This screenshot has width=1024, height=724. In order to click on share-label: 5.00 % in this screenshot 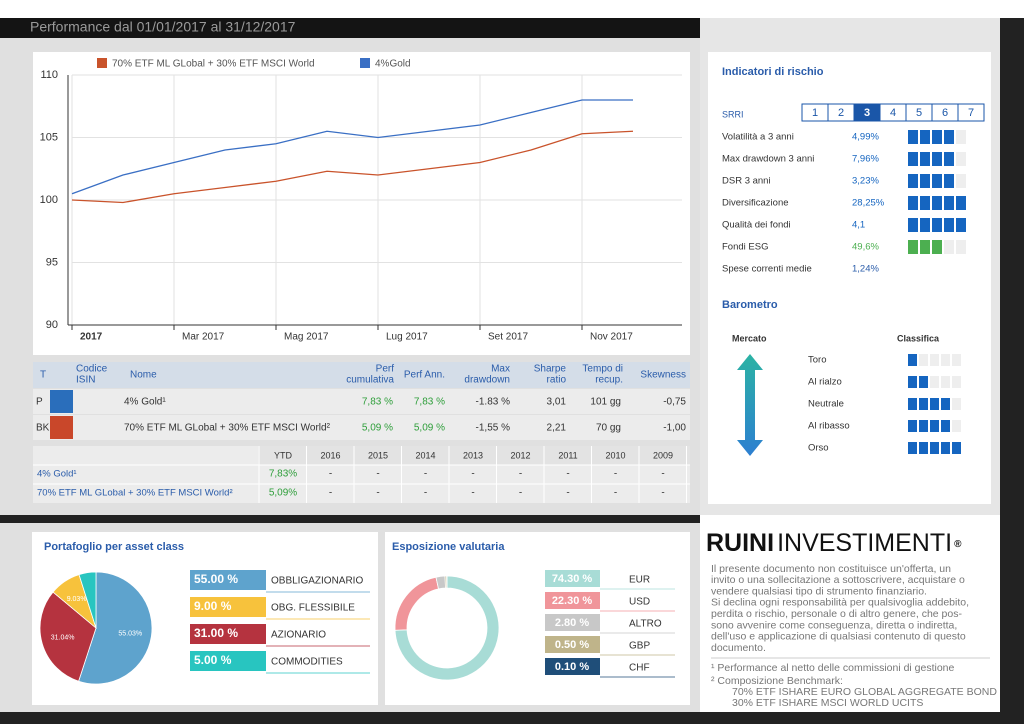, I will do `click(213, 660)`.